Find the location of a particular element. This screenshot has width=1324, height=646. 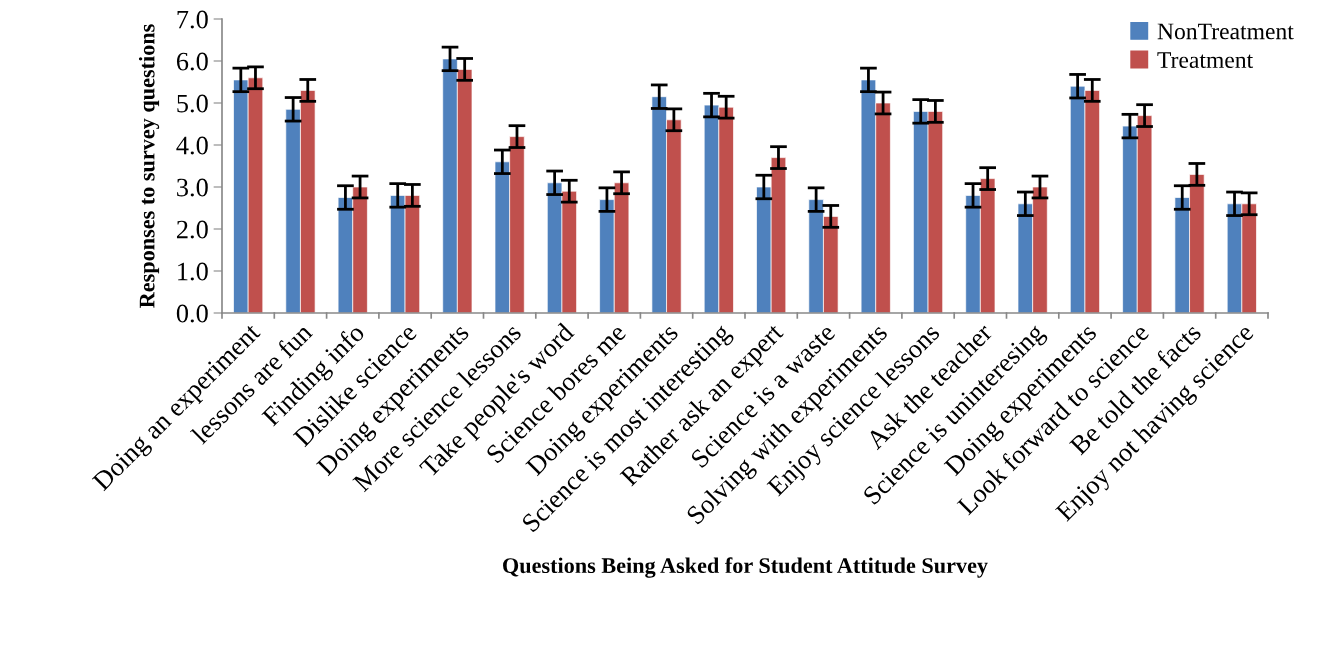

y-axis-title: Responses to survey questions is located at coordinates (149, 166).